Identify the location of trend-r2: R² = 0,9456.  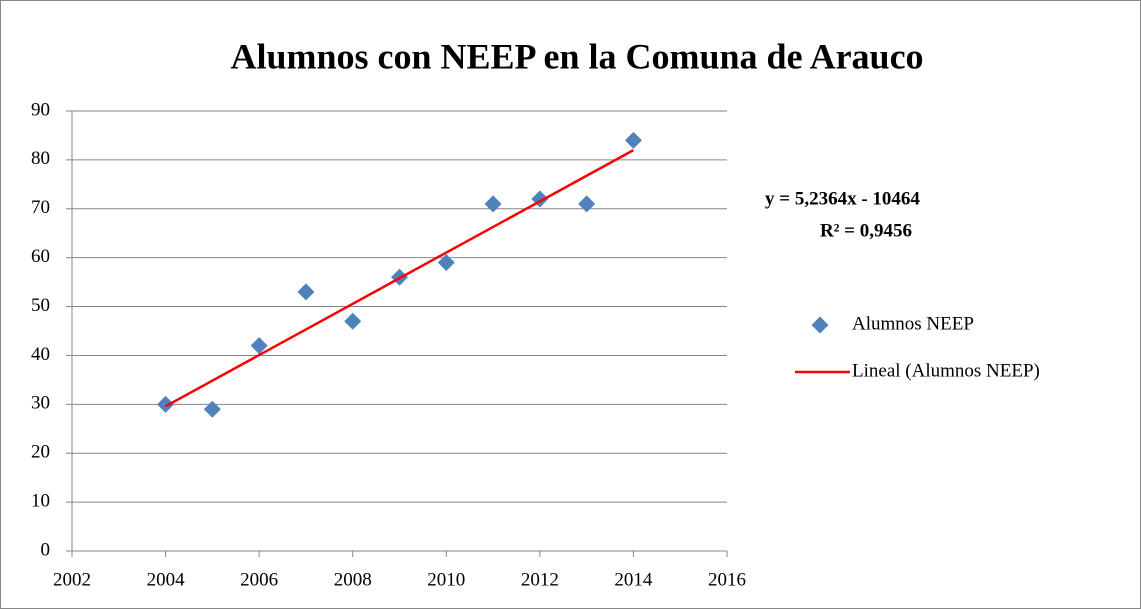
(866, 230).